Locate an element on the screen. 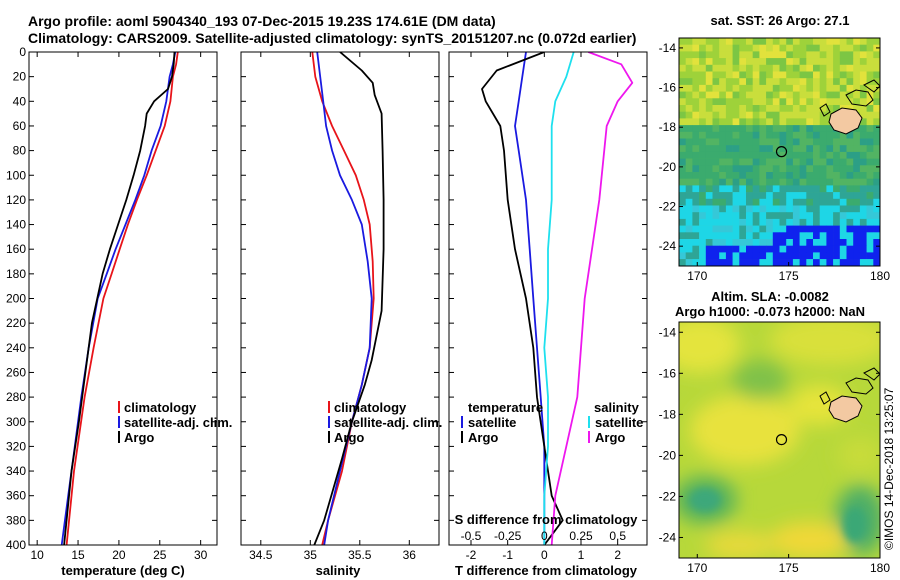  depth-tick-label: 160 is located at coordinates (16, 249).